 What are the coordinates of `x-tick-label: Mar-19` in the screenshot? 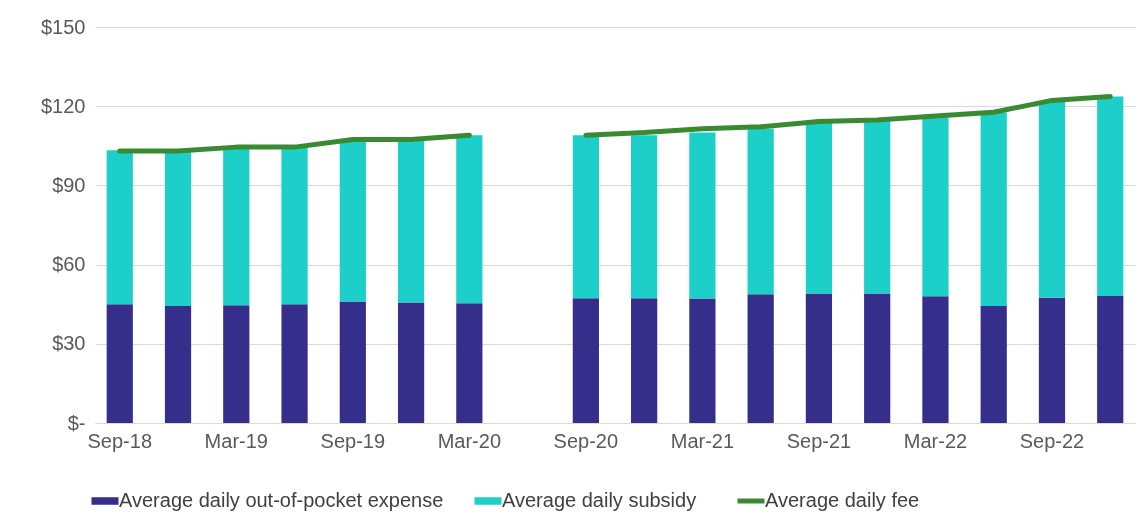 It's located at (236, 440).